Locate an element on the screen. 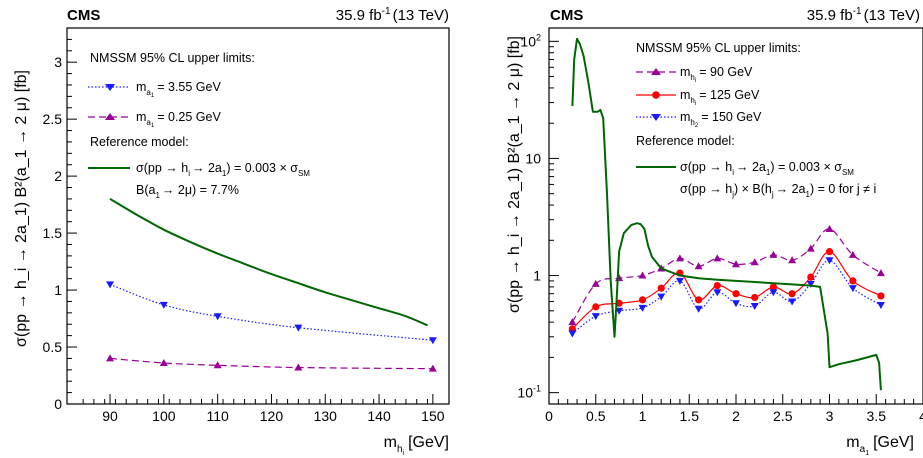 The height and width of the screenshot is (458, 923). right-y-tick-label: 10² is located at coordinates (530, 40).